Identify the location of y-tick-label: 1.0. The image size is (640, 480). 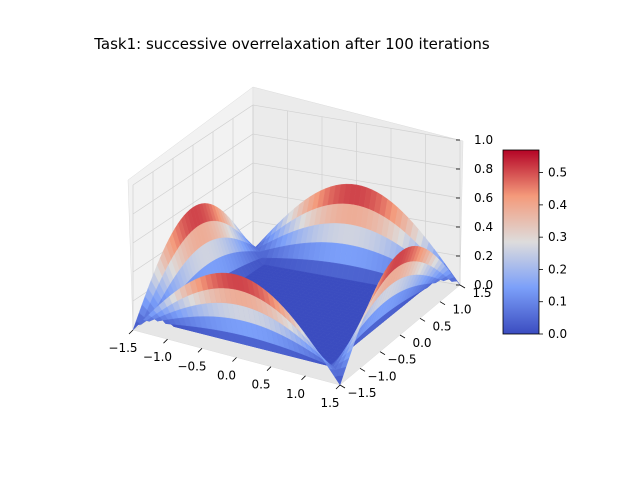
(461, 310).